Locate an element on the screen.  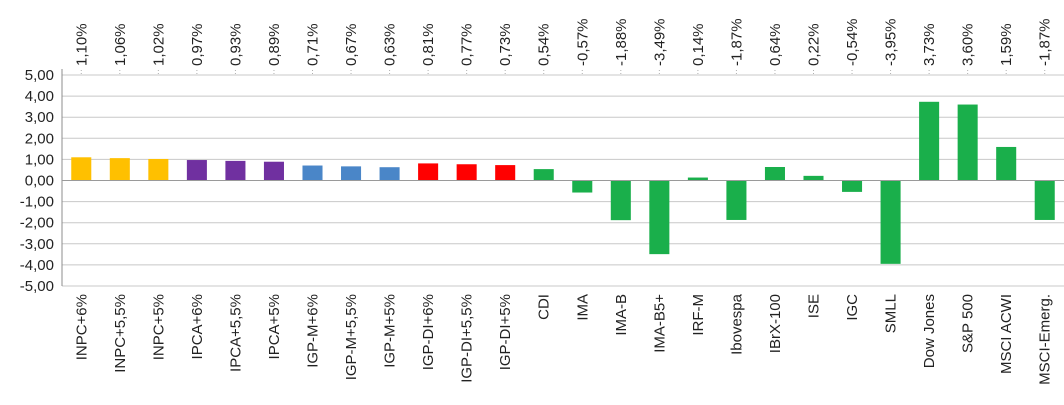
x-tick-label: IPCA+5,5% is located at coordinates (235, 333).